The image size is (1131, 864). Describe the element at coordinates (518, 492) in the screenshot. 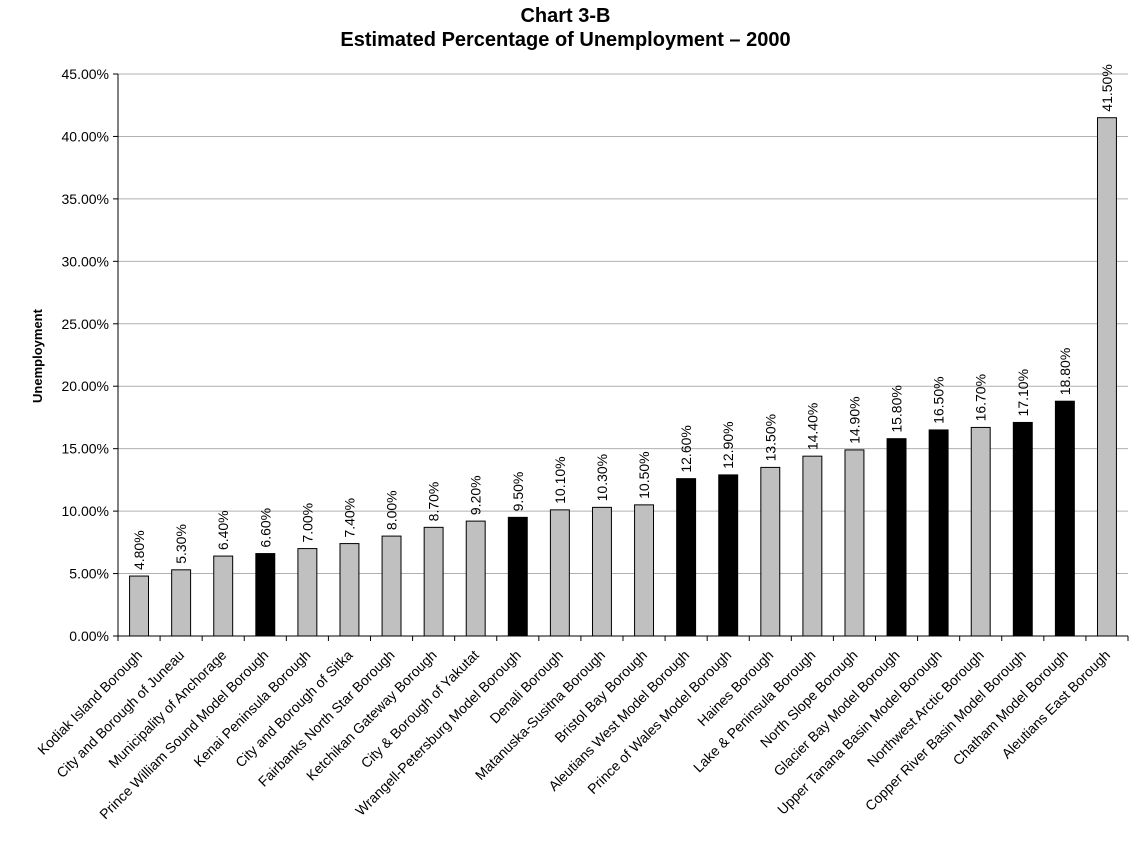

I see `data-label: 9.50%` at that location.